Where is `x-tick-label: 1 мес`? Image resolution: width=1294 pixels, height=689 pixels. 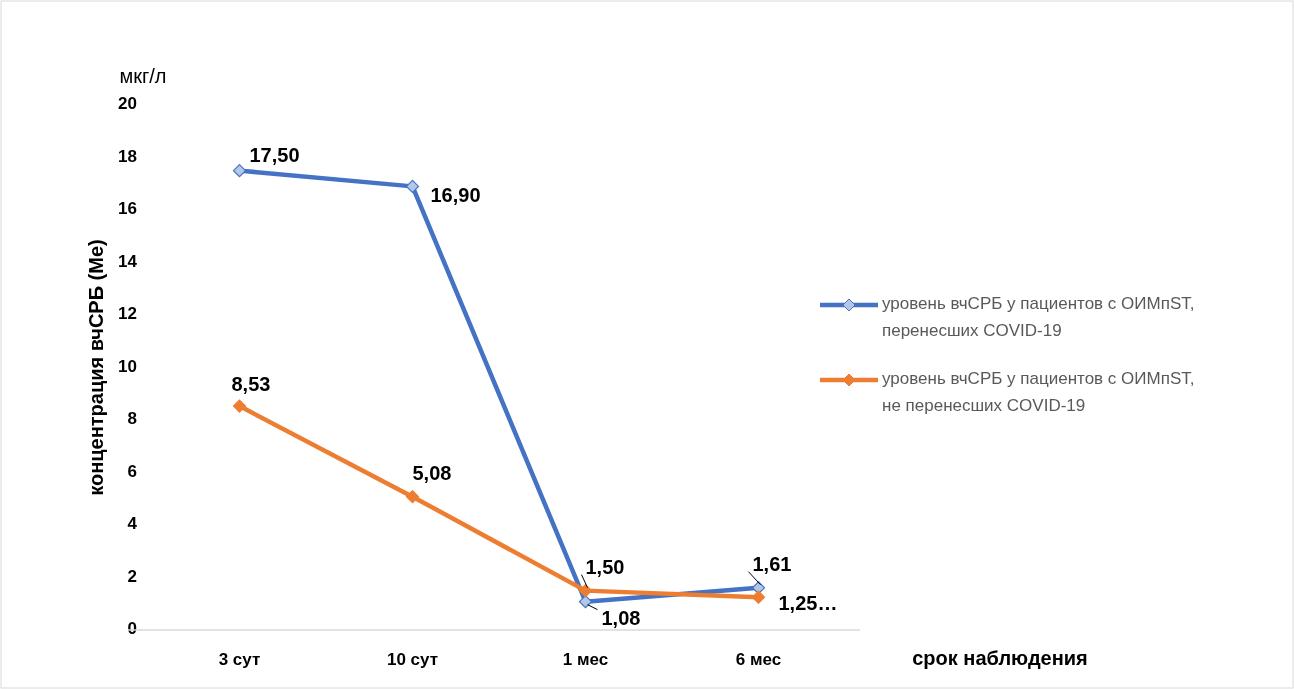 x-tick-label: 1 мес is located at coordinates (585, 659).